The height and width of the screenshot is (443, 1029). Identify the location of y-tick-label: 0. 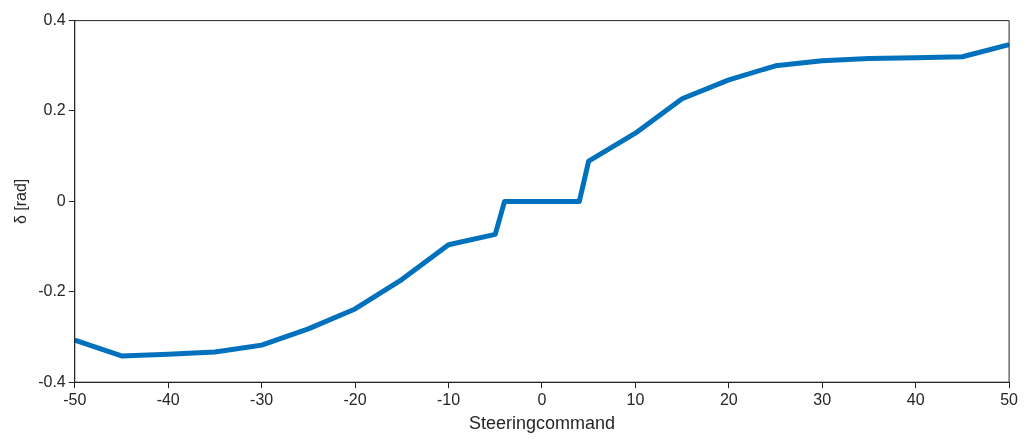
(61, 200).